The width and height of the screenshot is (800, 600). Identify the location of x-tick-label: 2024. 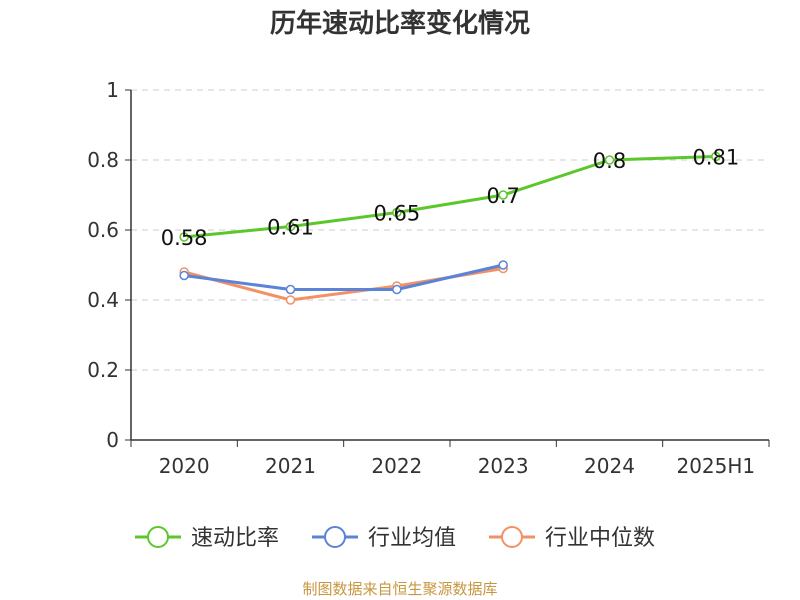
(609, 466).